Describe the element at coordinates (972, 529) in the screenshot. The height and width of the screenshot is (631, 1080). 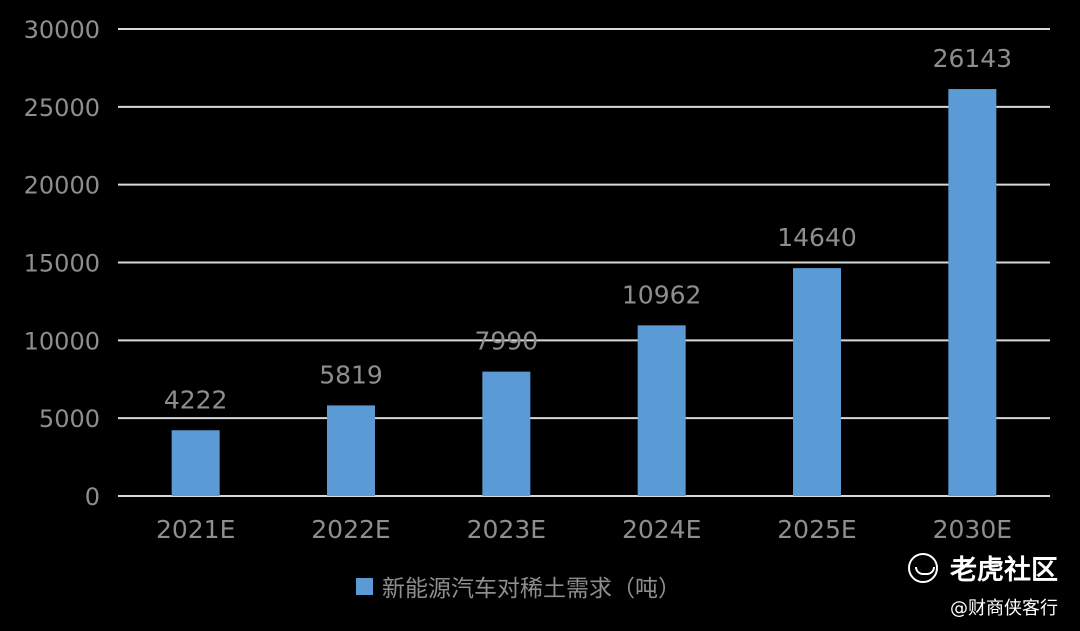
I see `x-tick-label-2030E: 2030E` at that location.